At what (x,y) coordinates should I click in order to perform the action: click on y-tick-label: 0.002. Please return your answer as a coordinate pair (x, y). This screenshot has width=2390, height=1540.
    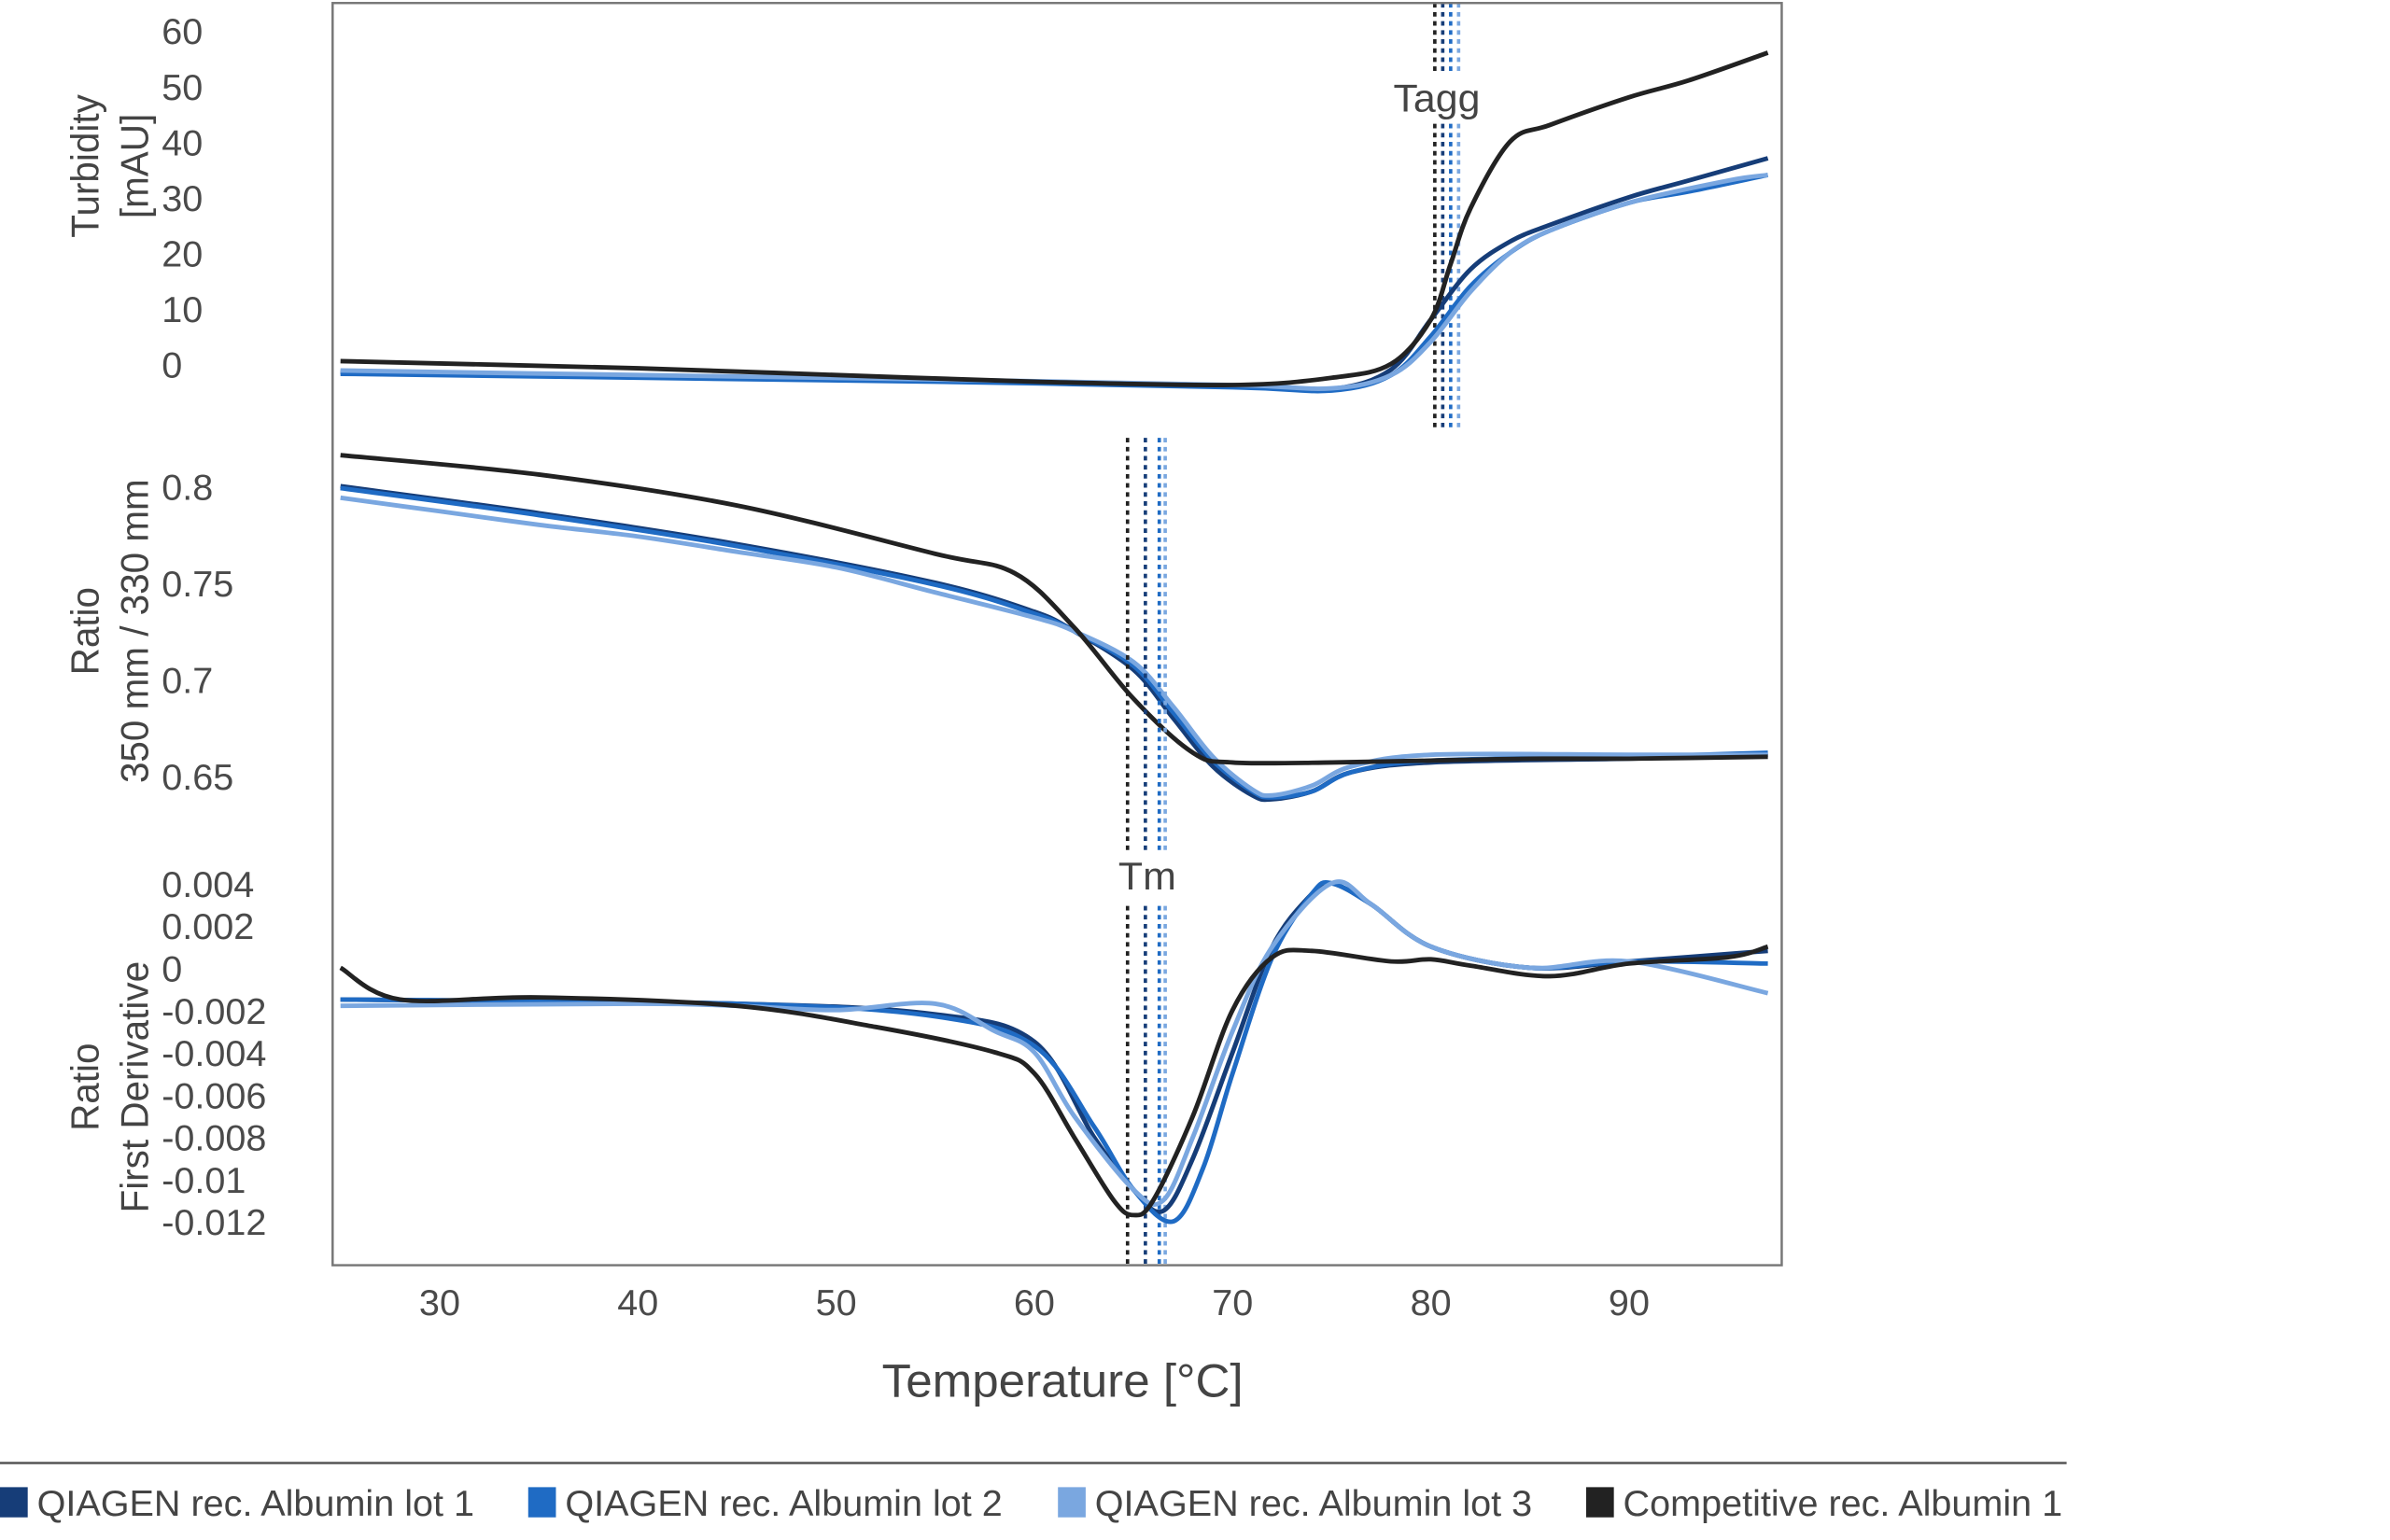
    Looking at the image, I should click on (208, 928).